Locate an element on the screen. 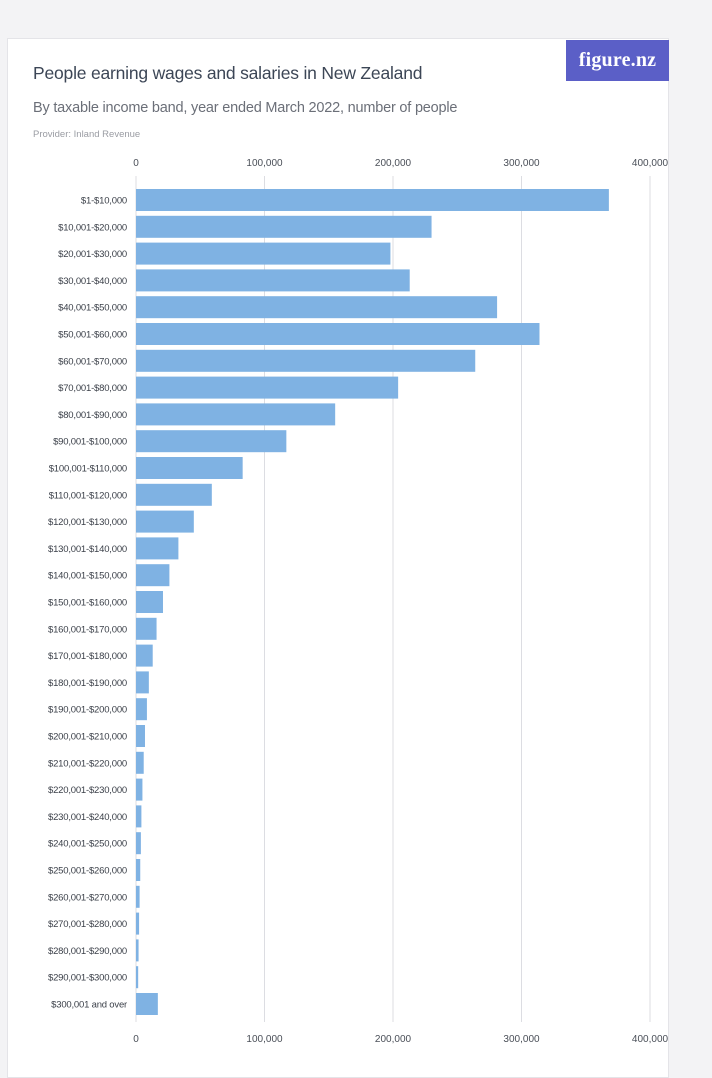 The height and width of the screenshot is (1078, 712). category-label: $250,001-$260,000 is located at coordinates (87, 871).